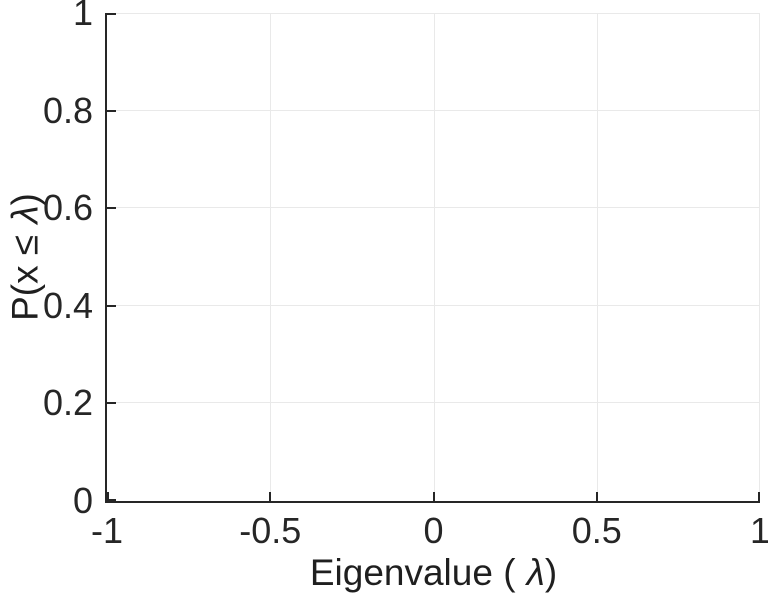 Image resolution: width=768 pixels, height=600 pixels. I want to click on gridline-horizontal-0.2, so click(433, 403).